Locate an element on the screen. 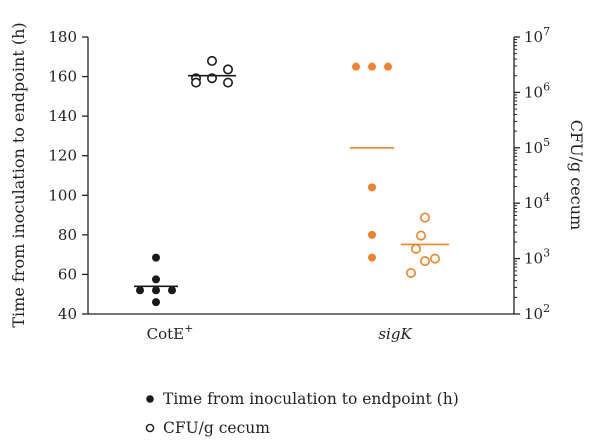 Image resolution: width=589 pixels, height=440 pixels. x-tick-base: sigK is located at coordinates (395, 334).